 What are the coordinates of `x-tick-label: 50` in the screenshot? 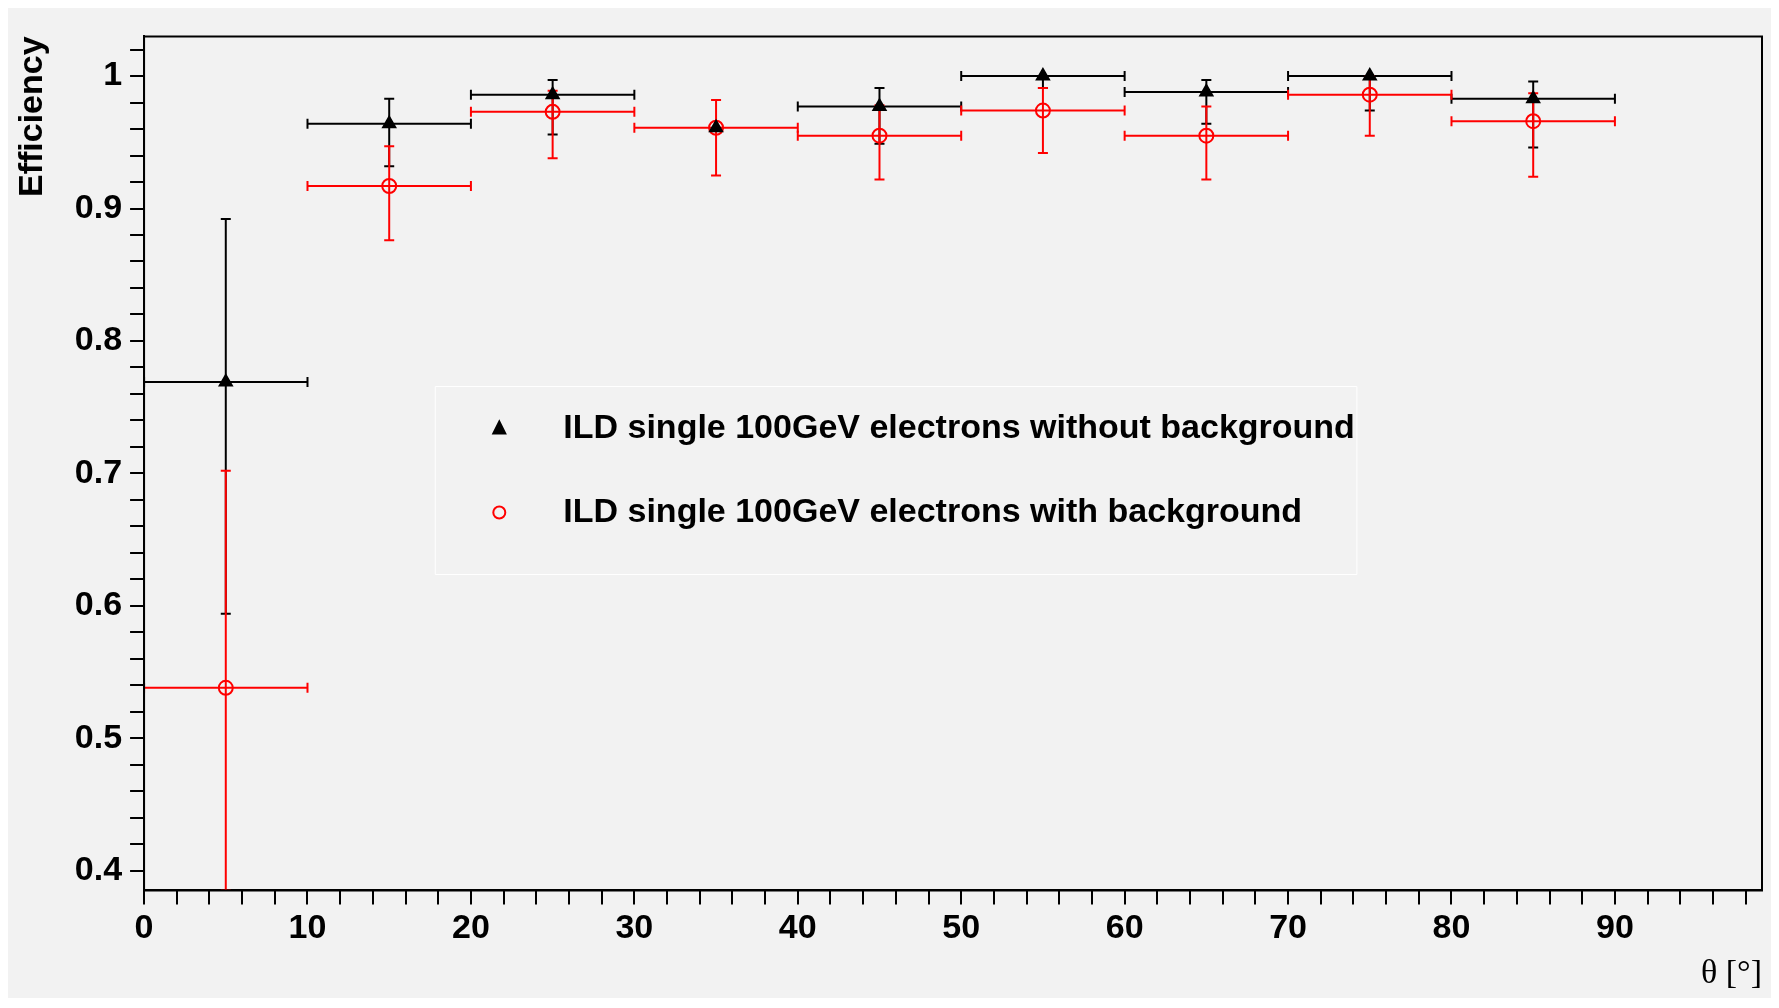 It's located at (961, 926).